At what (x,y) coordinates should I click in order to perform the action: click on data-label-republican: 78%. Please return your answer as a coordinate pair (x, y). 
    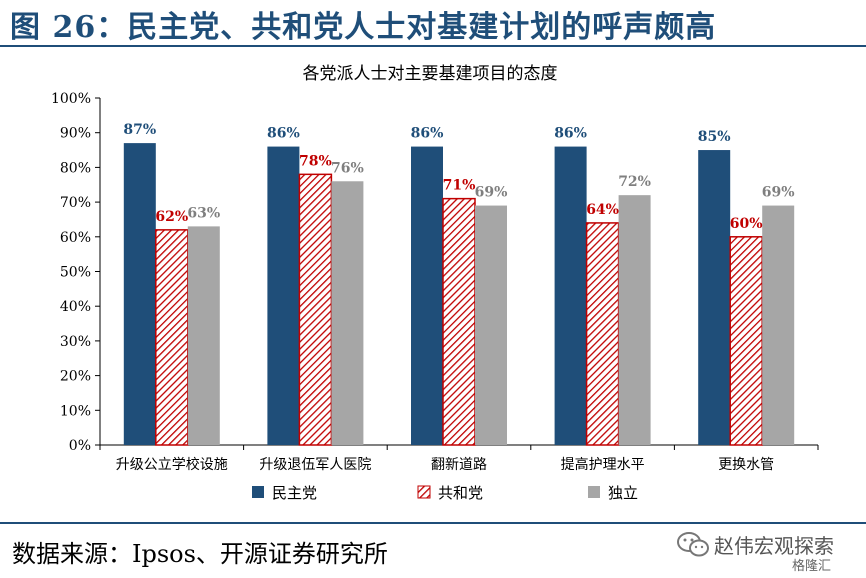
    Looking at the image, I should click on (315, 161).